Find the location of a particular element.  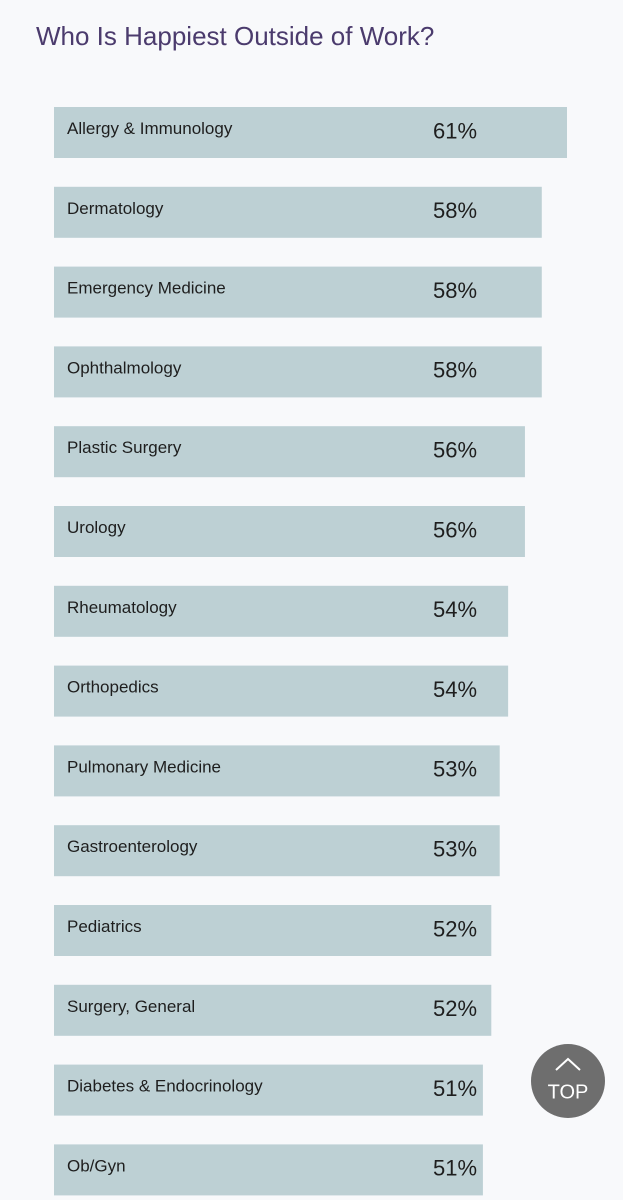

category-label: Allergy & Immunology is located at coordinates (150, 128).